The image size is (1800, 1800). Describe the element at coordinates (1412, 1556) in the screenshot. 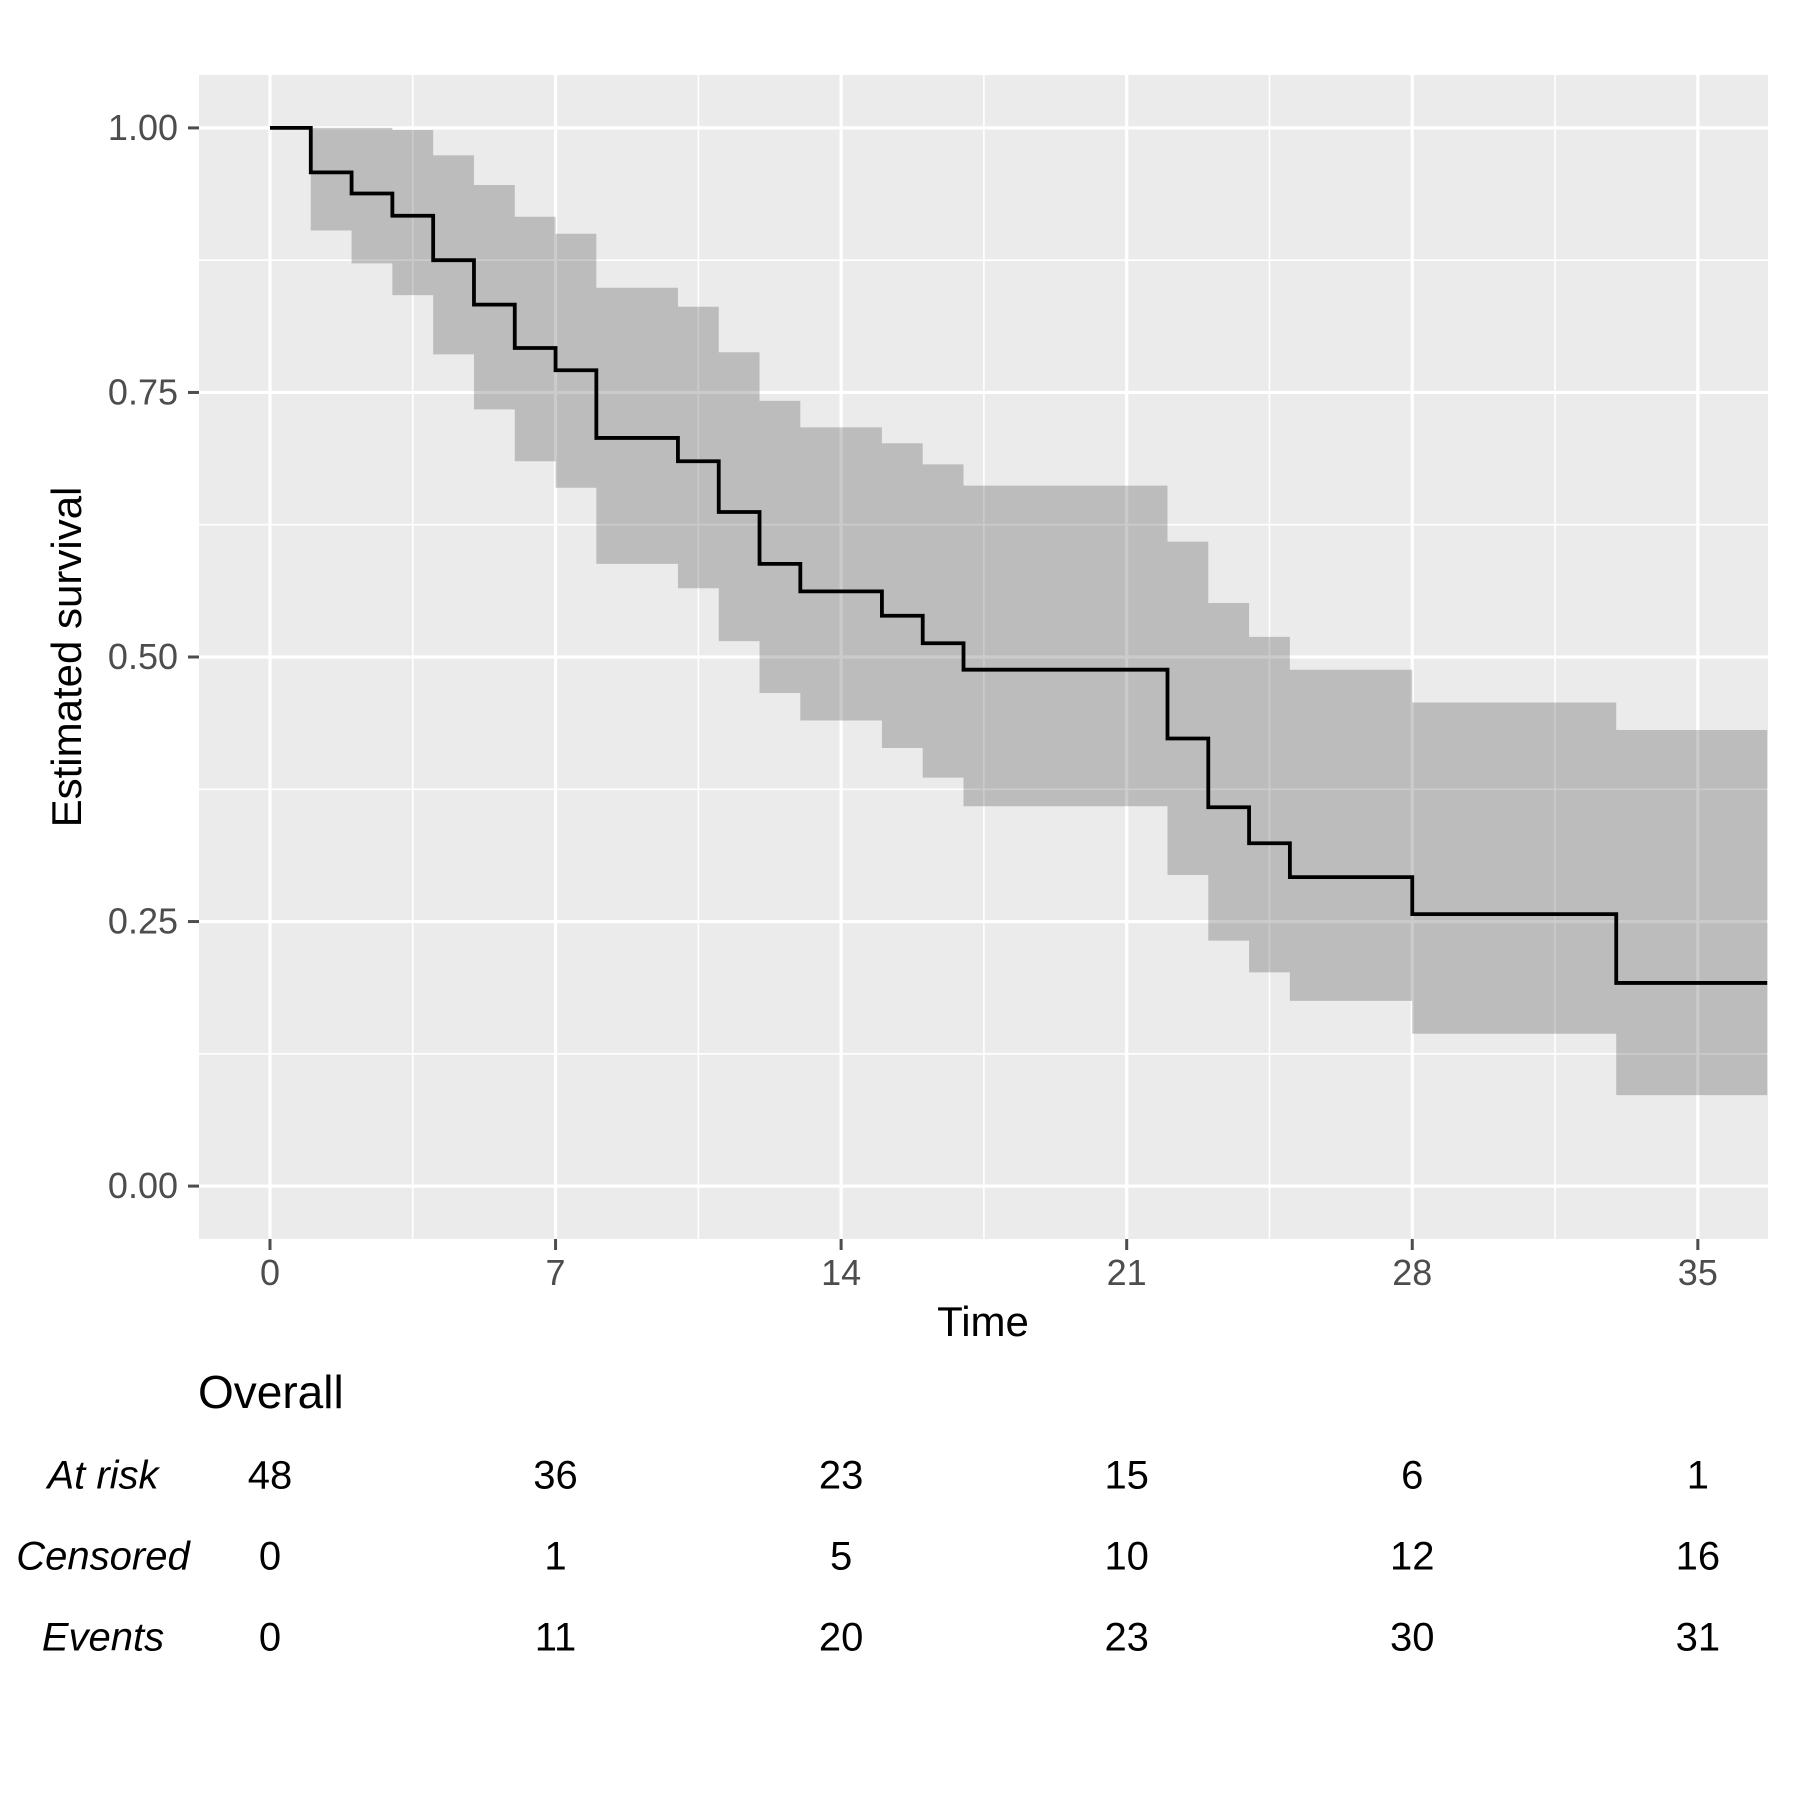

I see `risk-table-value: 12` at that location.